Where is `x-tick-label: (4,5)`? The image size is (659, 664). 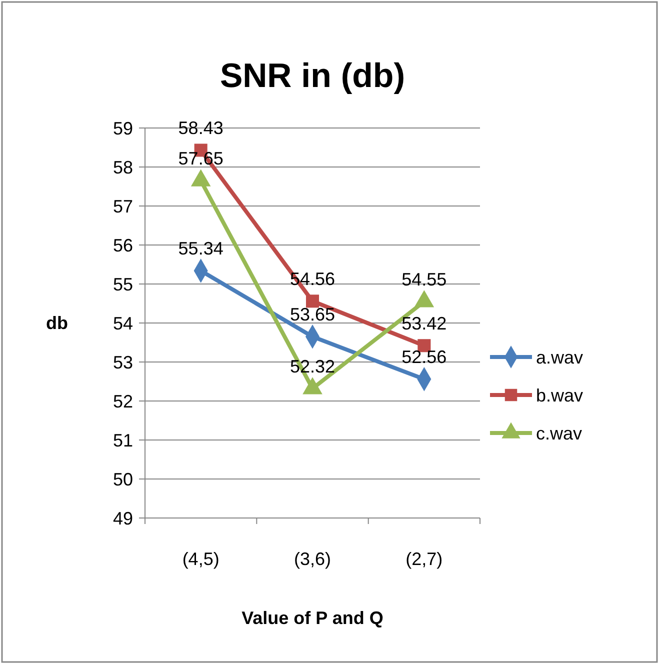 x-tick-label: (4,5) is located at coordinates (201, 559).